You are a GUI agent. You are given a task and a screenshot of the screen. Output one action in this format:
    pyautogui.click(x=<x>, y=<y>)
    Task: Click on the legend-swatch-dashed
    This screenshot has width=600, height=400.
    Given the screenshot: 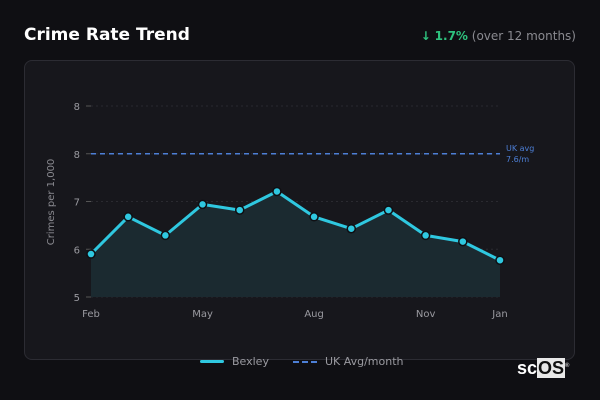 What is the action you would take?
    pyautogui.click(x=304, y=361)
    